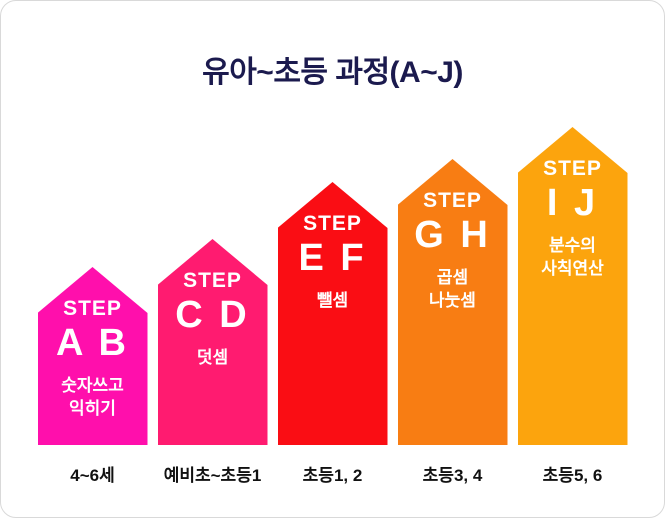 The height and width of the screenshot is (518, 665). Describe the element at coordinates (212, 357) in the screenshot. I see `step-description: 덧셈` at that location.